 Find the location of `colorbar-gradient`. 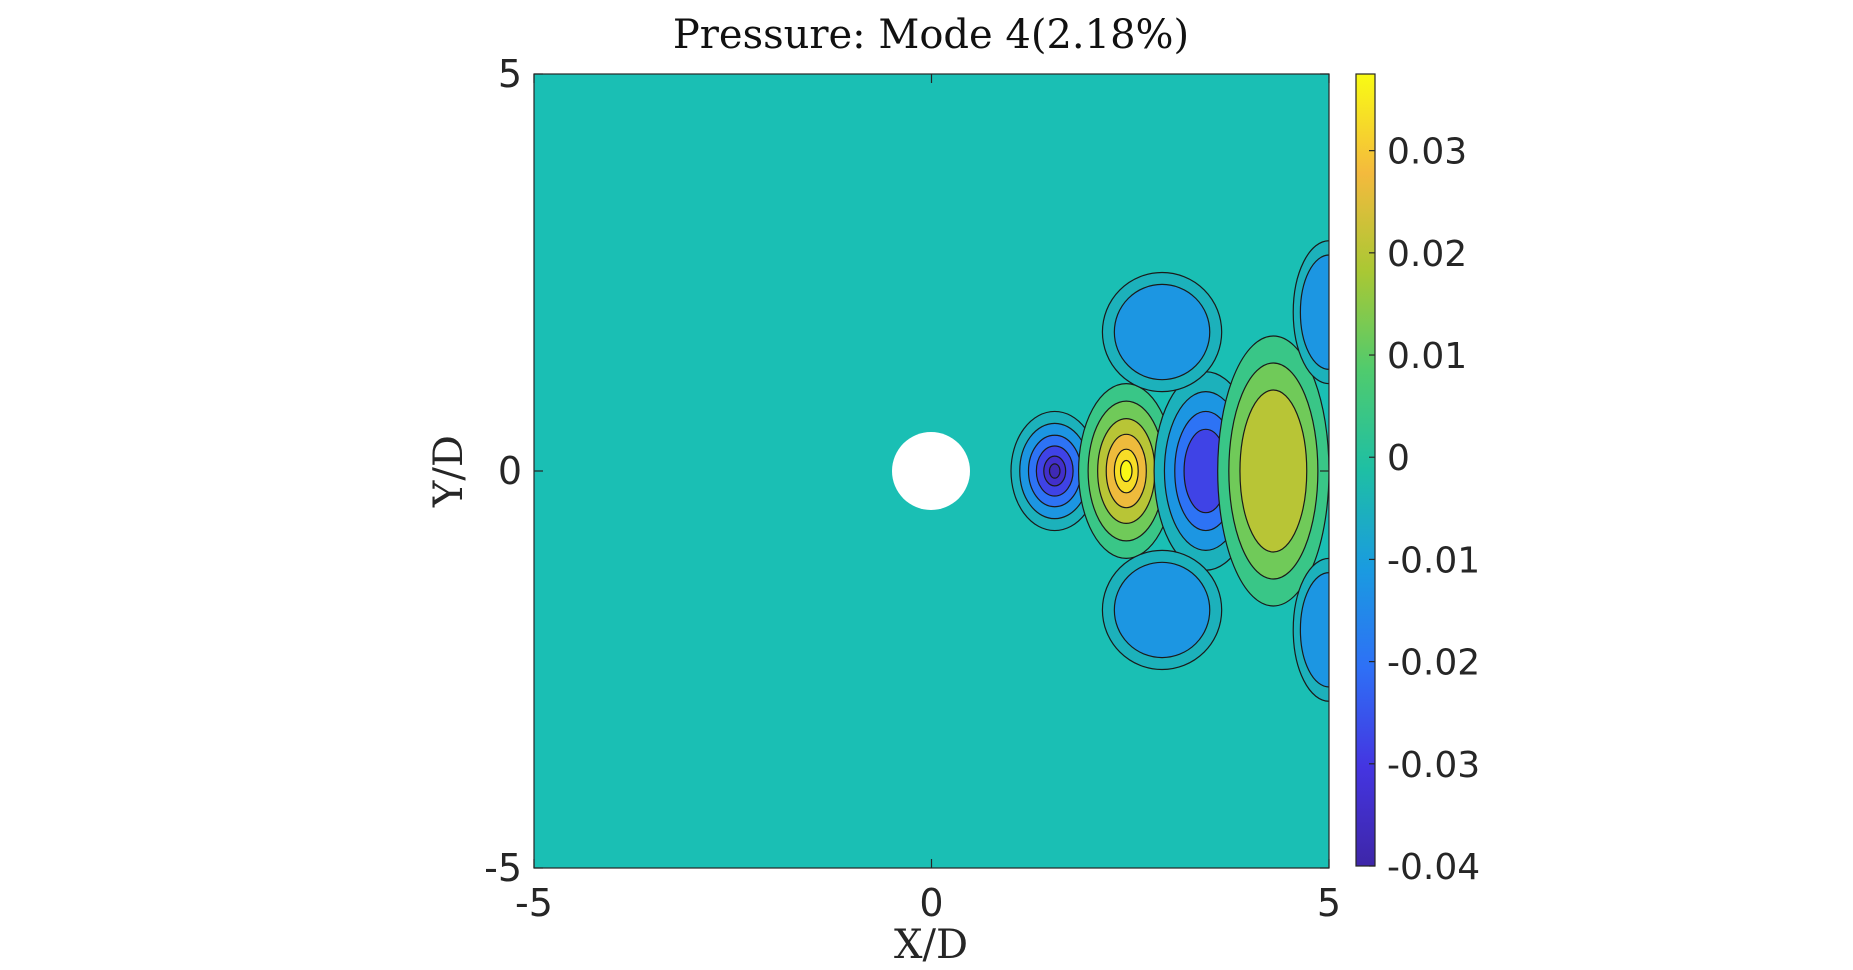

colorbar-gradient is located at coordinates (1365, 470).